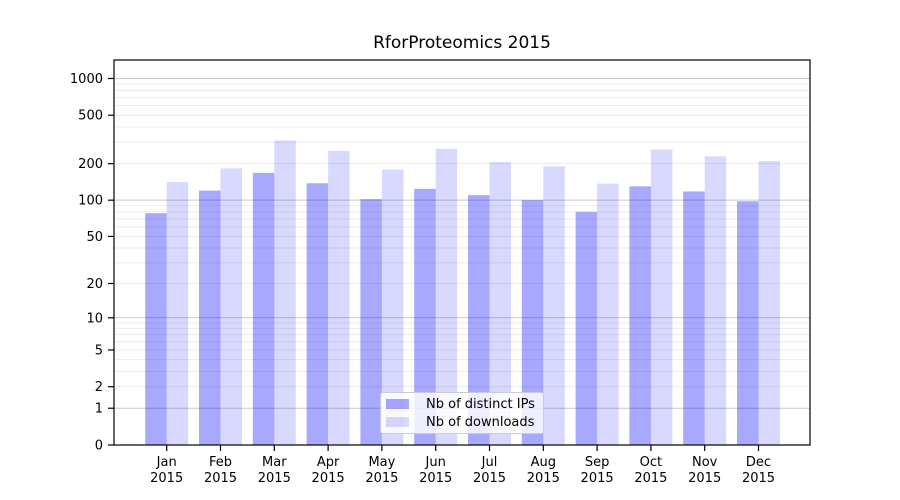 The width and height of the screenshot is (900, 500). Describe the element at coordinates (435, 462) in the screenshot. I see `x-tick-label-month-jun: Jun` at that location.